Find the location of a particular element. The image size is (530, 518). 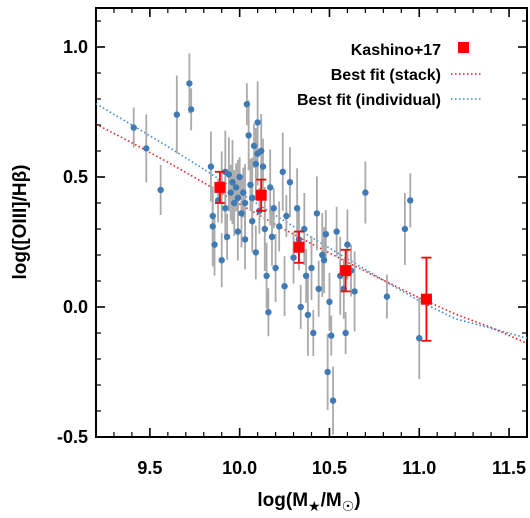

legend-label-fit-individual: Best fit (individual) is located at coordinates (369, 100).